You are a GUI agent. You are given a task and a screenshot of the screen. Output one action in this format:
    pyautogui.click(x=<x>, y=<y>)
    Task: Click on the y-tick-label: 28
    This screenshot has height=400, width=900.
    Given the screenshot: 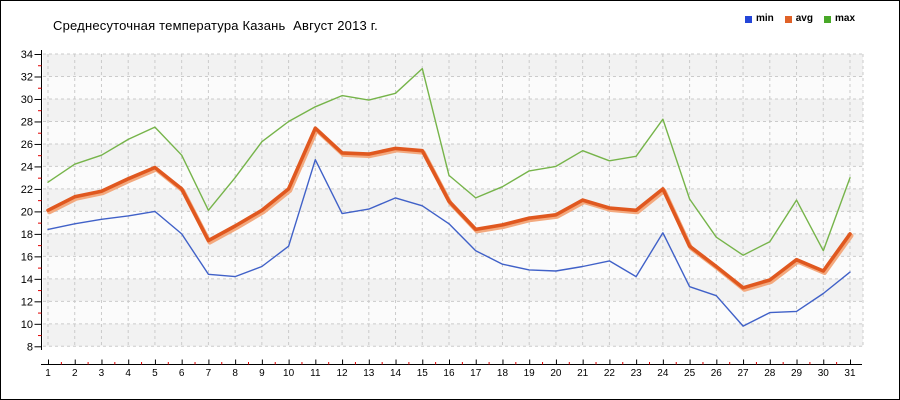 What is the action you would take?
    pyautogui.click(x=27, y=122)
    